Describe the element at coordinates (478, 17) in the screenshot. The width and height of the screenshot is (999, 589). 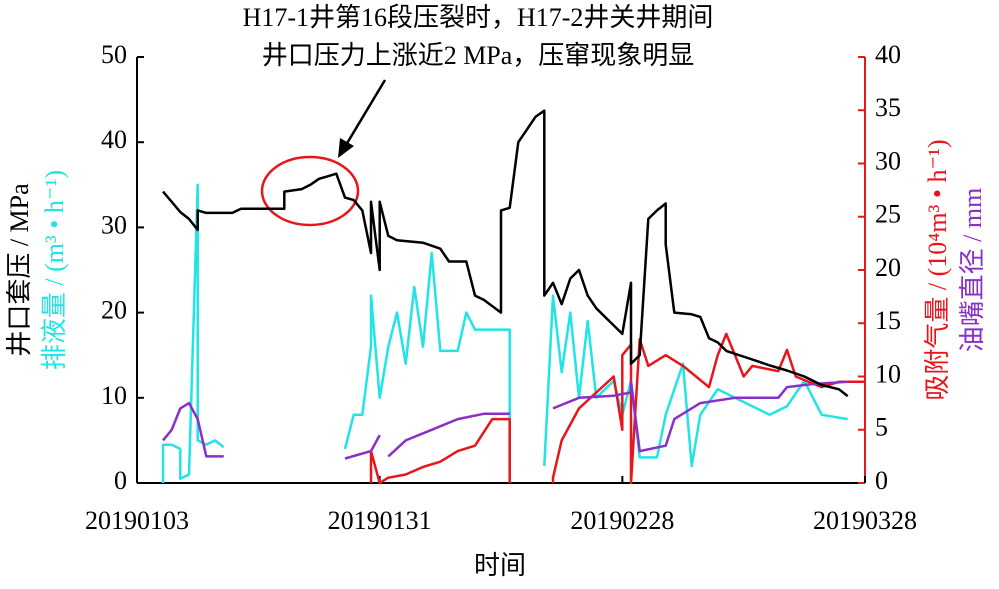
I see `annotation: H17-1井第16段压裂时，H17-2井关井期间` at that location.